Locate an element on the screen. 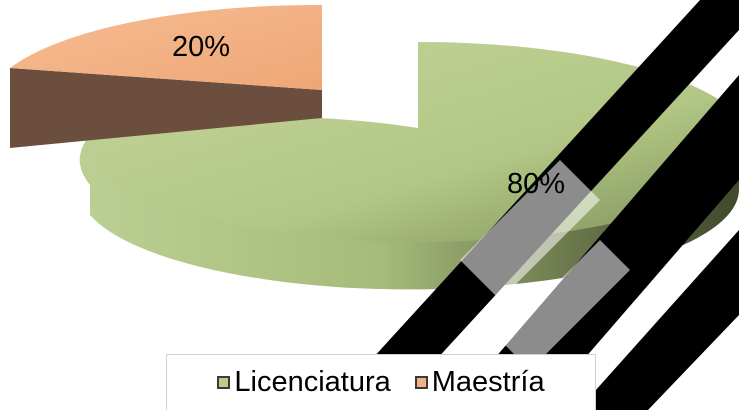 Image resolution: width=739 pixels, height=410 pixels. watermark-fade is located at coordinates (545, 265).